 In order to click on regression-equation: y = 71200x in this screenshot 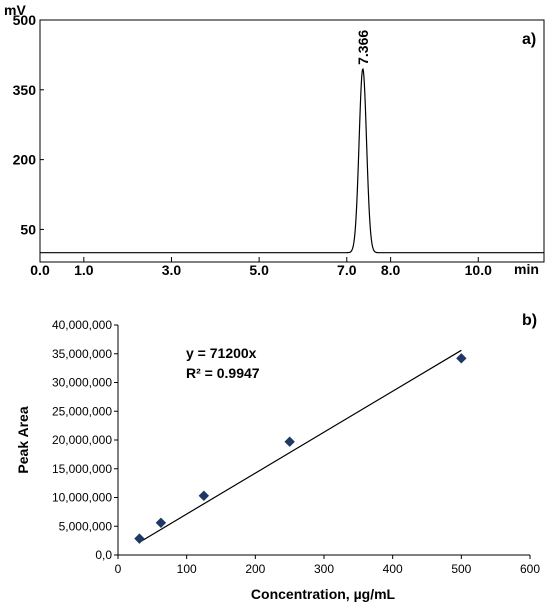, I will do `click(221, 353)`.